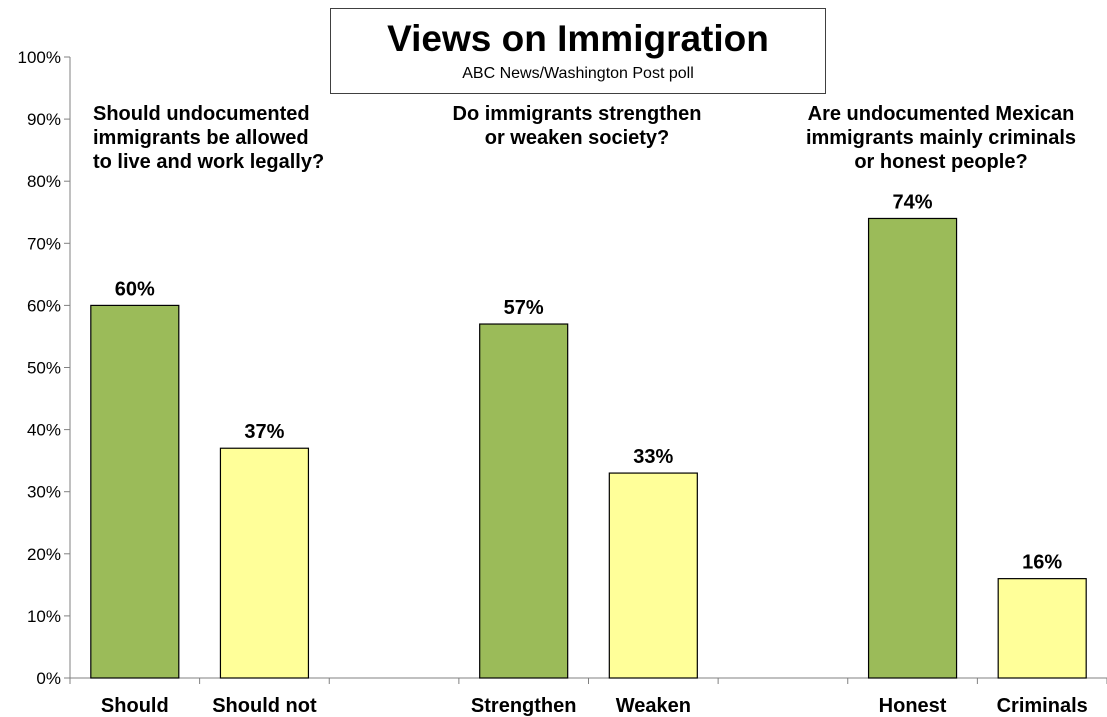 The height and width of the screenshot is (717, 1107). Describe the element at coordinates (39, 57) in the screenshot. I see `y-tick-label: 100%` at that location.